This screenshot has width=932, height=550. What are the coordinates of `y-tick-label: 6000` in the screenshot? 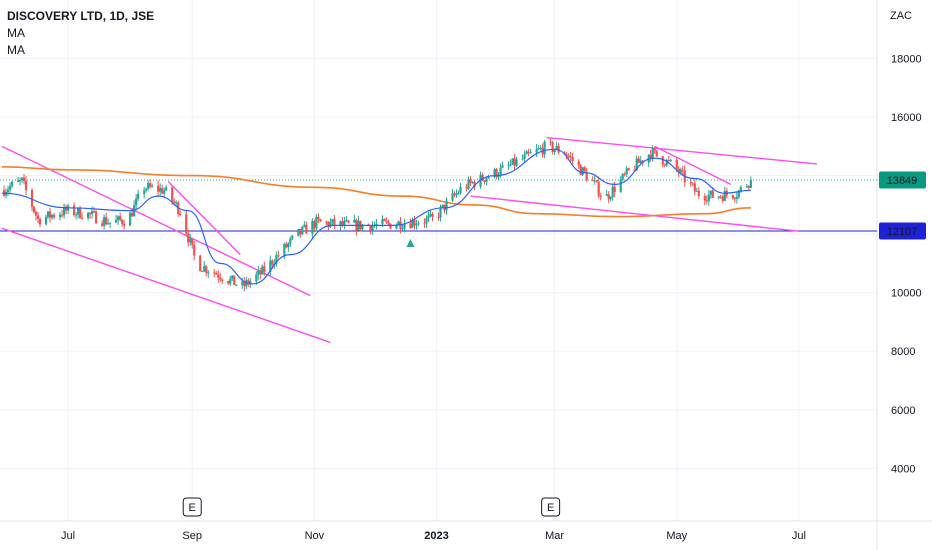 It's located at (903, 411).